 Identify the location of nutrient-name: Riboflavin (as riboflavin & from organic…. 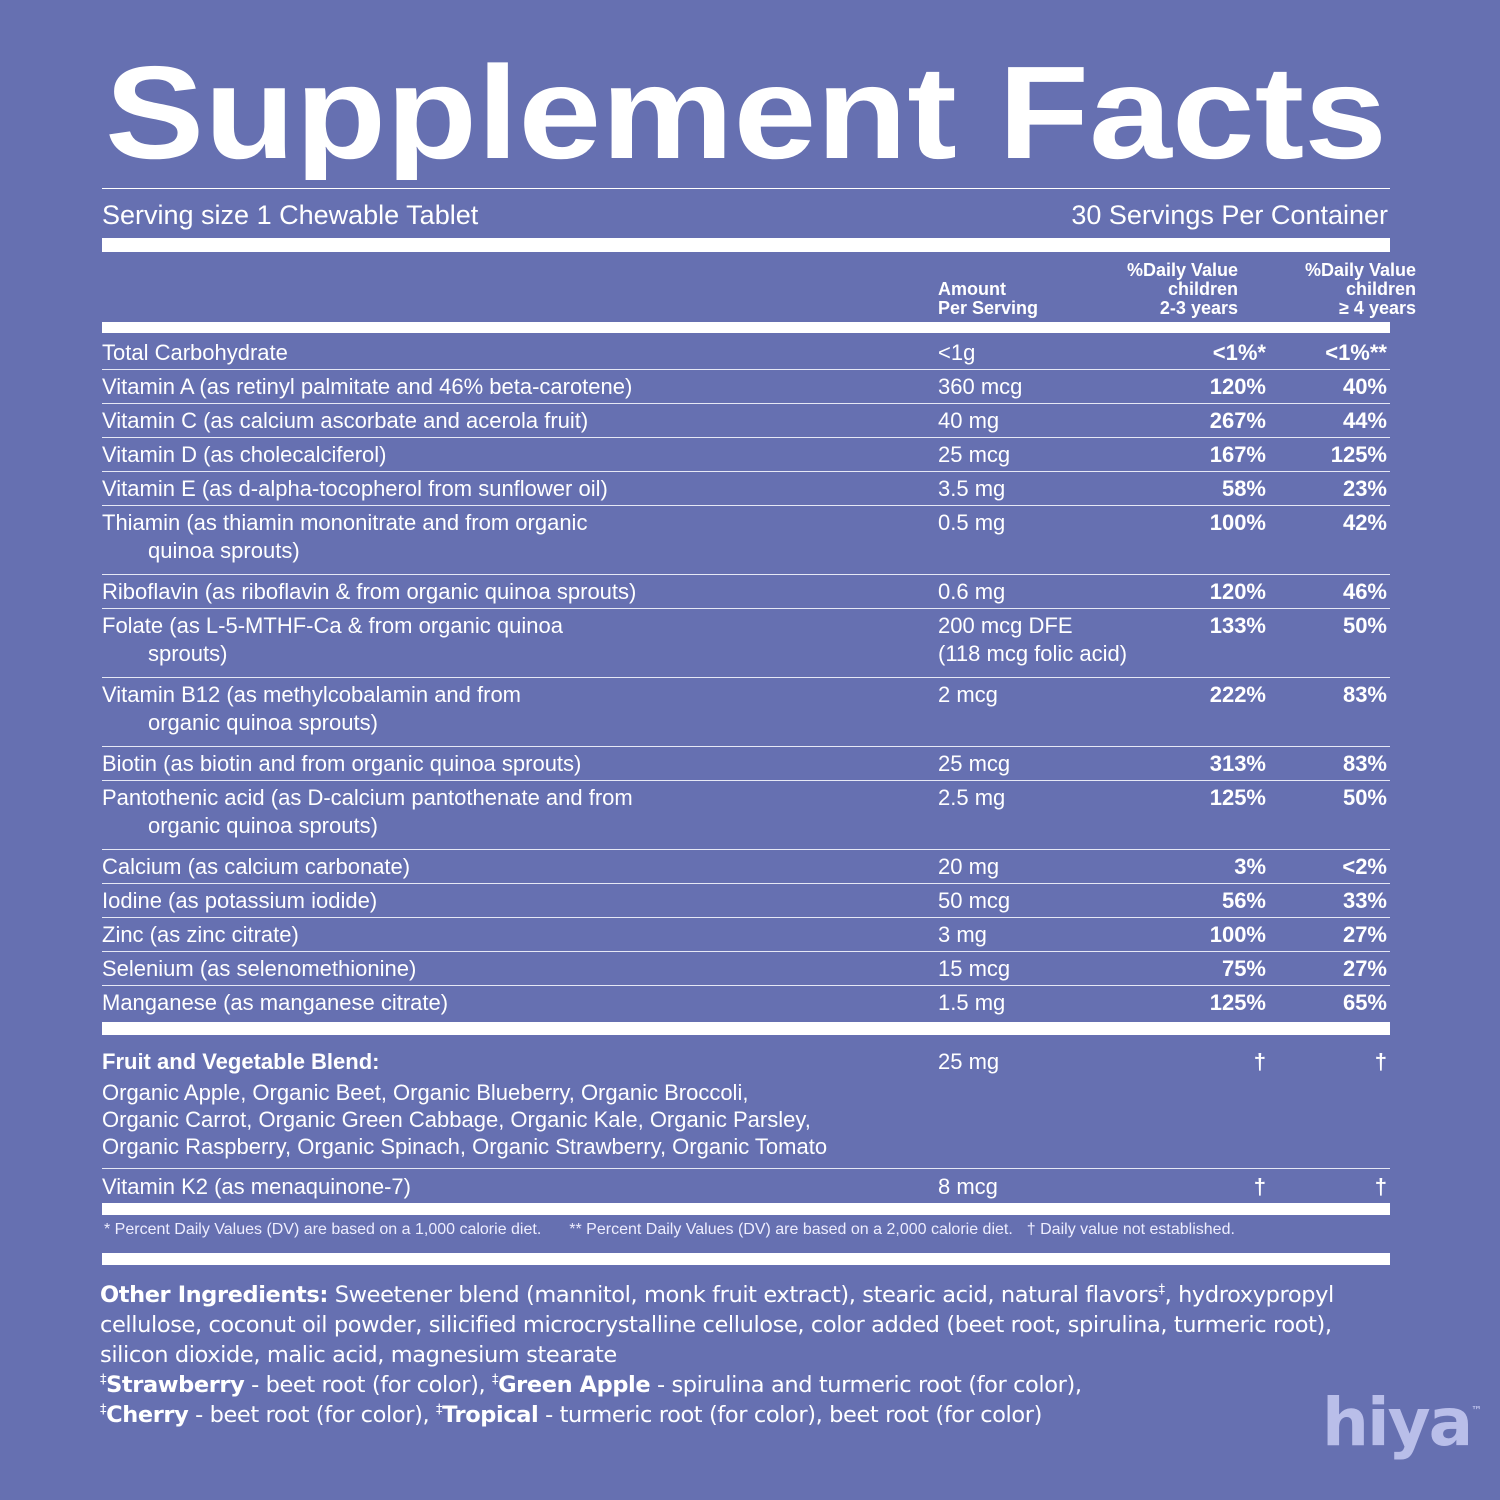
(520, 592).